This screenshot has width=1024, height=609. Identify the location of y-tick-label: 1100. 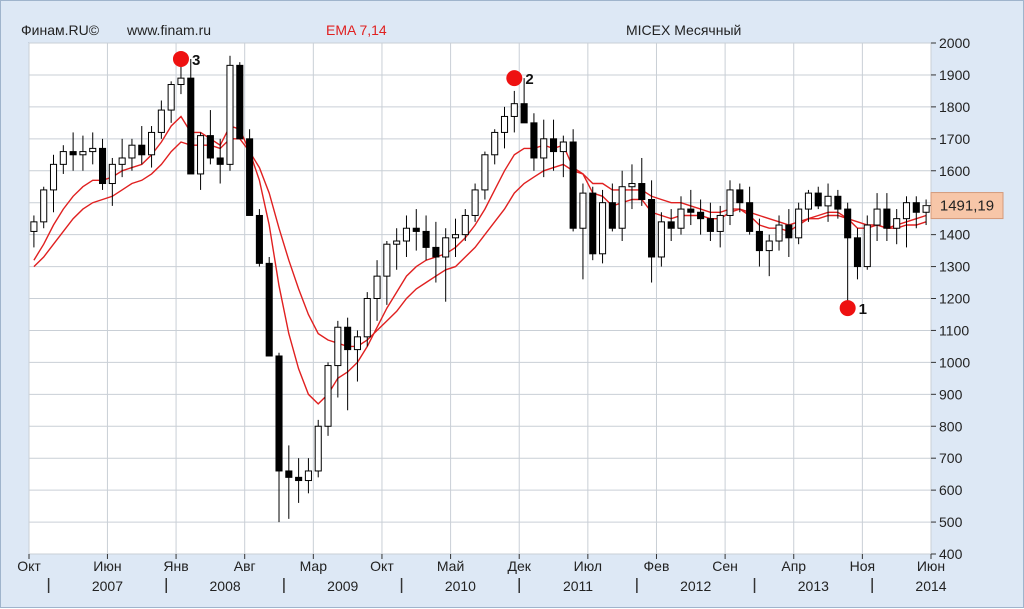
(954, 330).